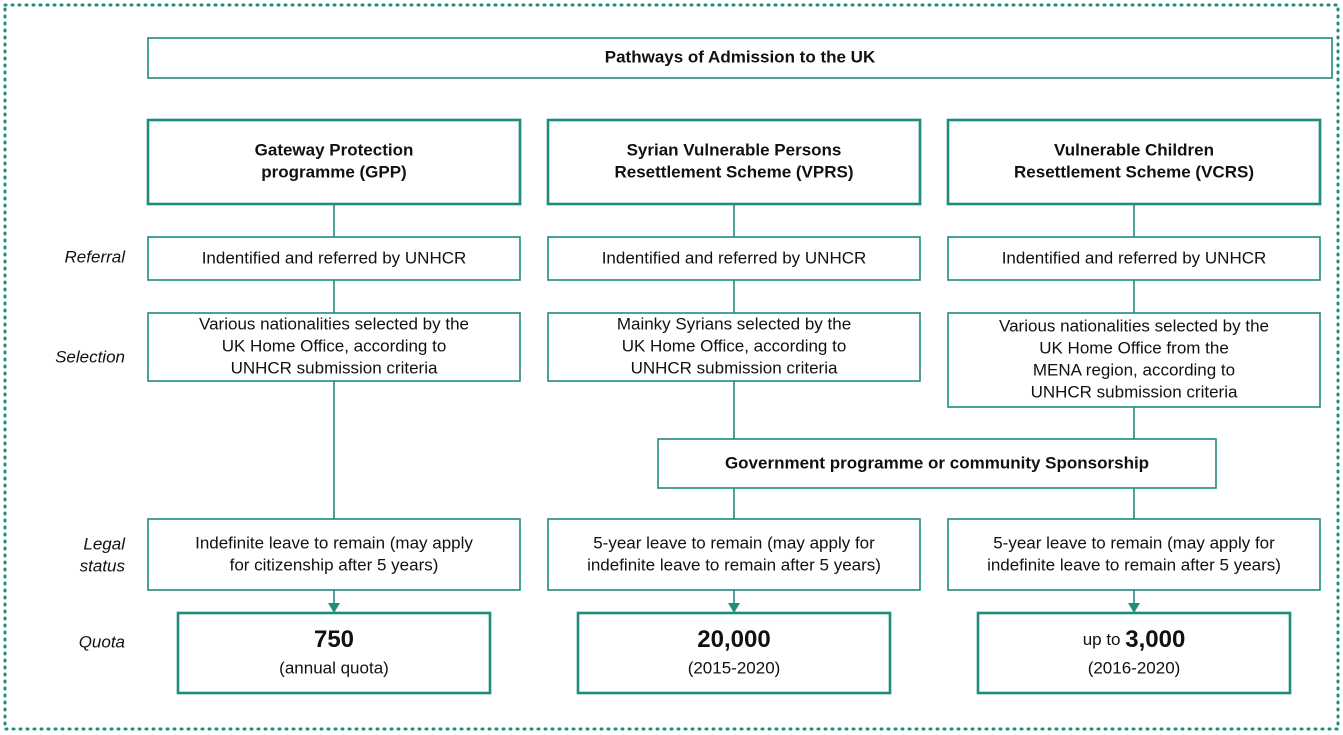 The width and height of the screenshot is (1343, 735). What do you see at coordinates (1102, 639) in the screenshot?
I see `quota-prefix: up to` at bounding box center [1102, 639].